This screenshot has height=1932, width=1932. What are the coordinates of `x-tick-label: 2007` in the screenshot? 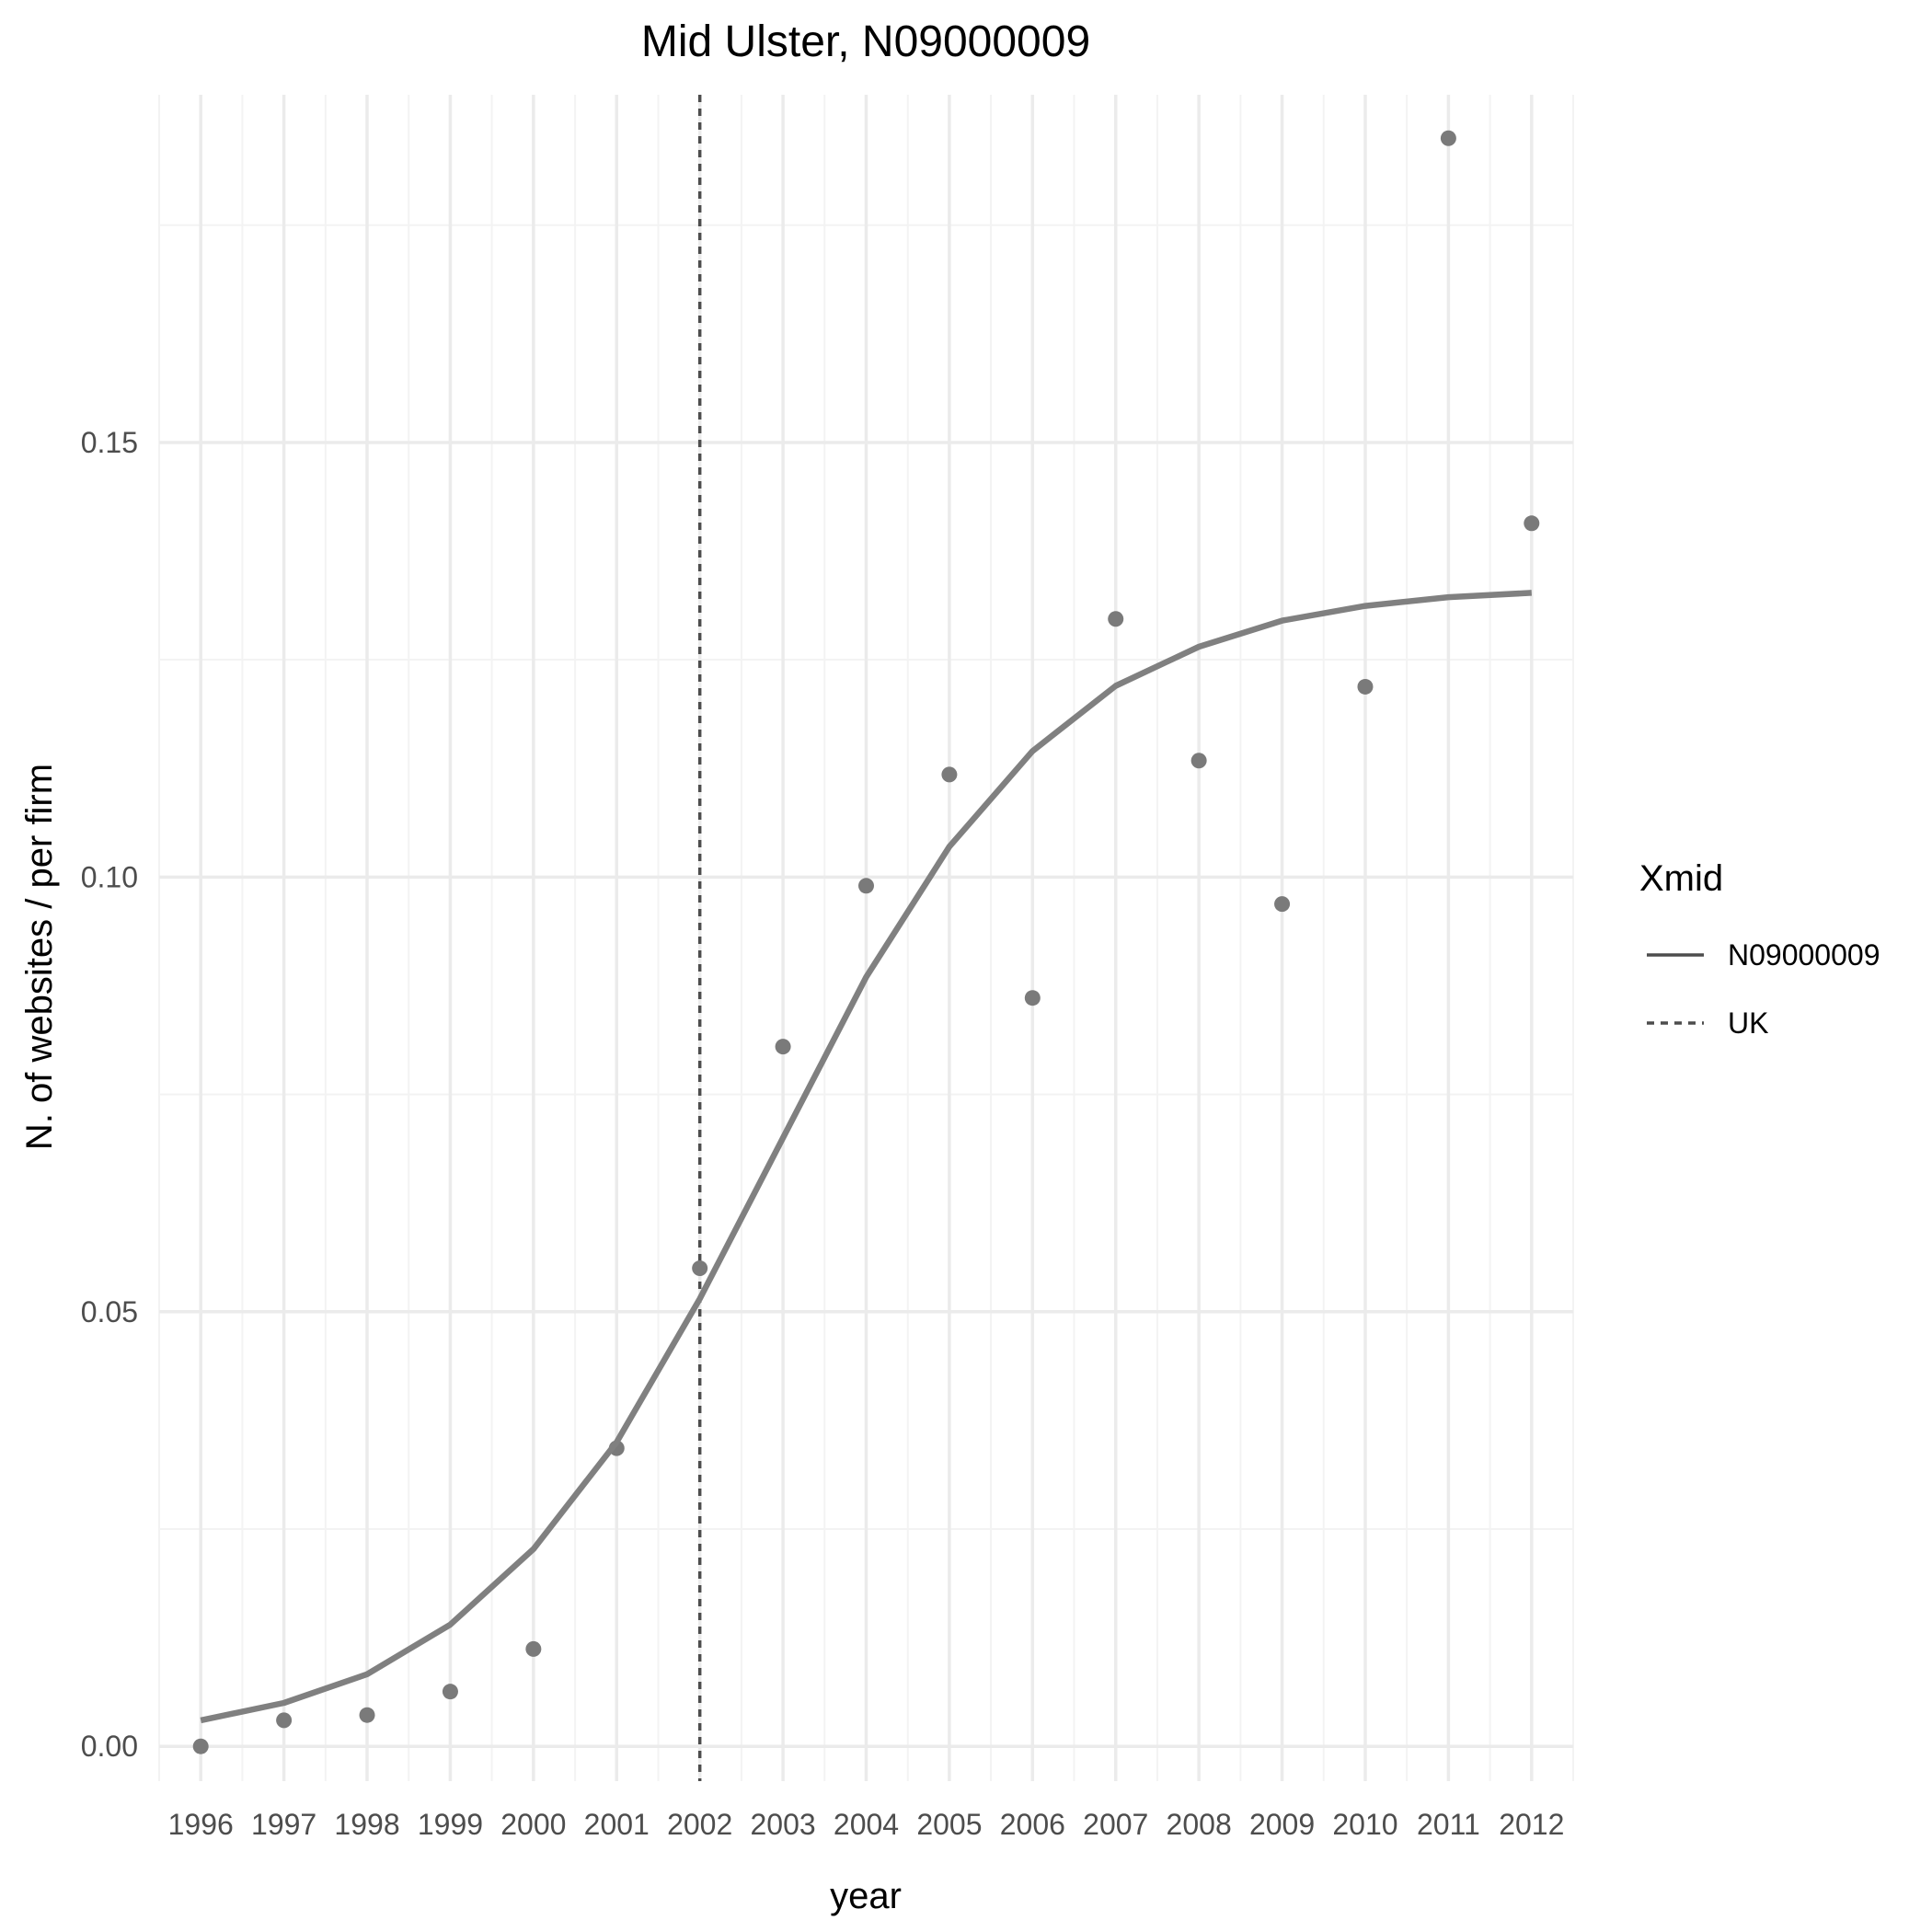 It's located at (1115, 1824).